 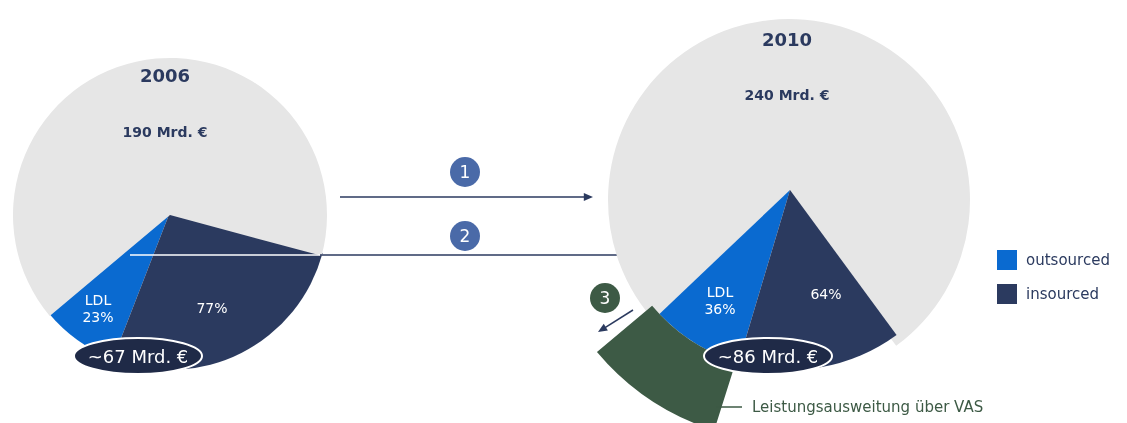 What do you see at coordinates (98, 308) in the screenshot?
I see `text: LDL 23%` at bounding box center [98, 308].